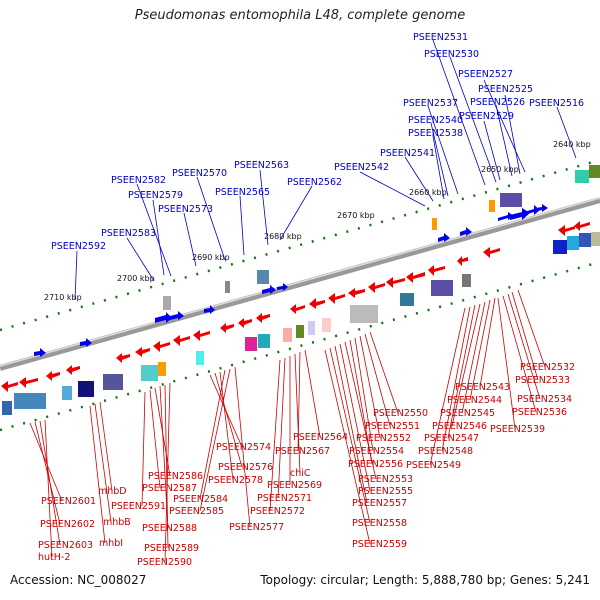 This screenshot has width=600, height=600. I want to click on gene-label: PSEEN2536, so click(539, 412).